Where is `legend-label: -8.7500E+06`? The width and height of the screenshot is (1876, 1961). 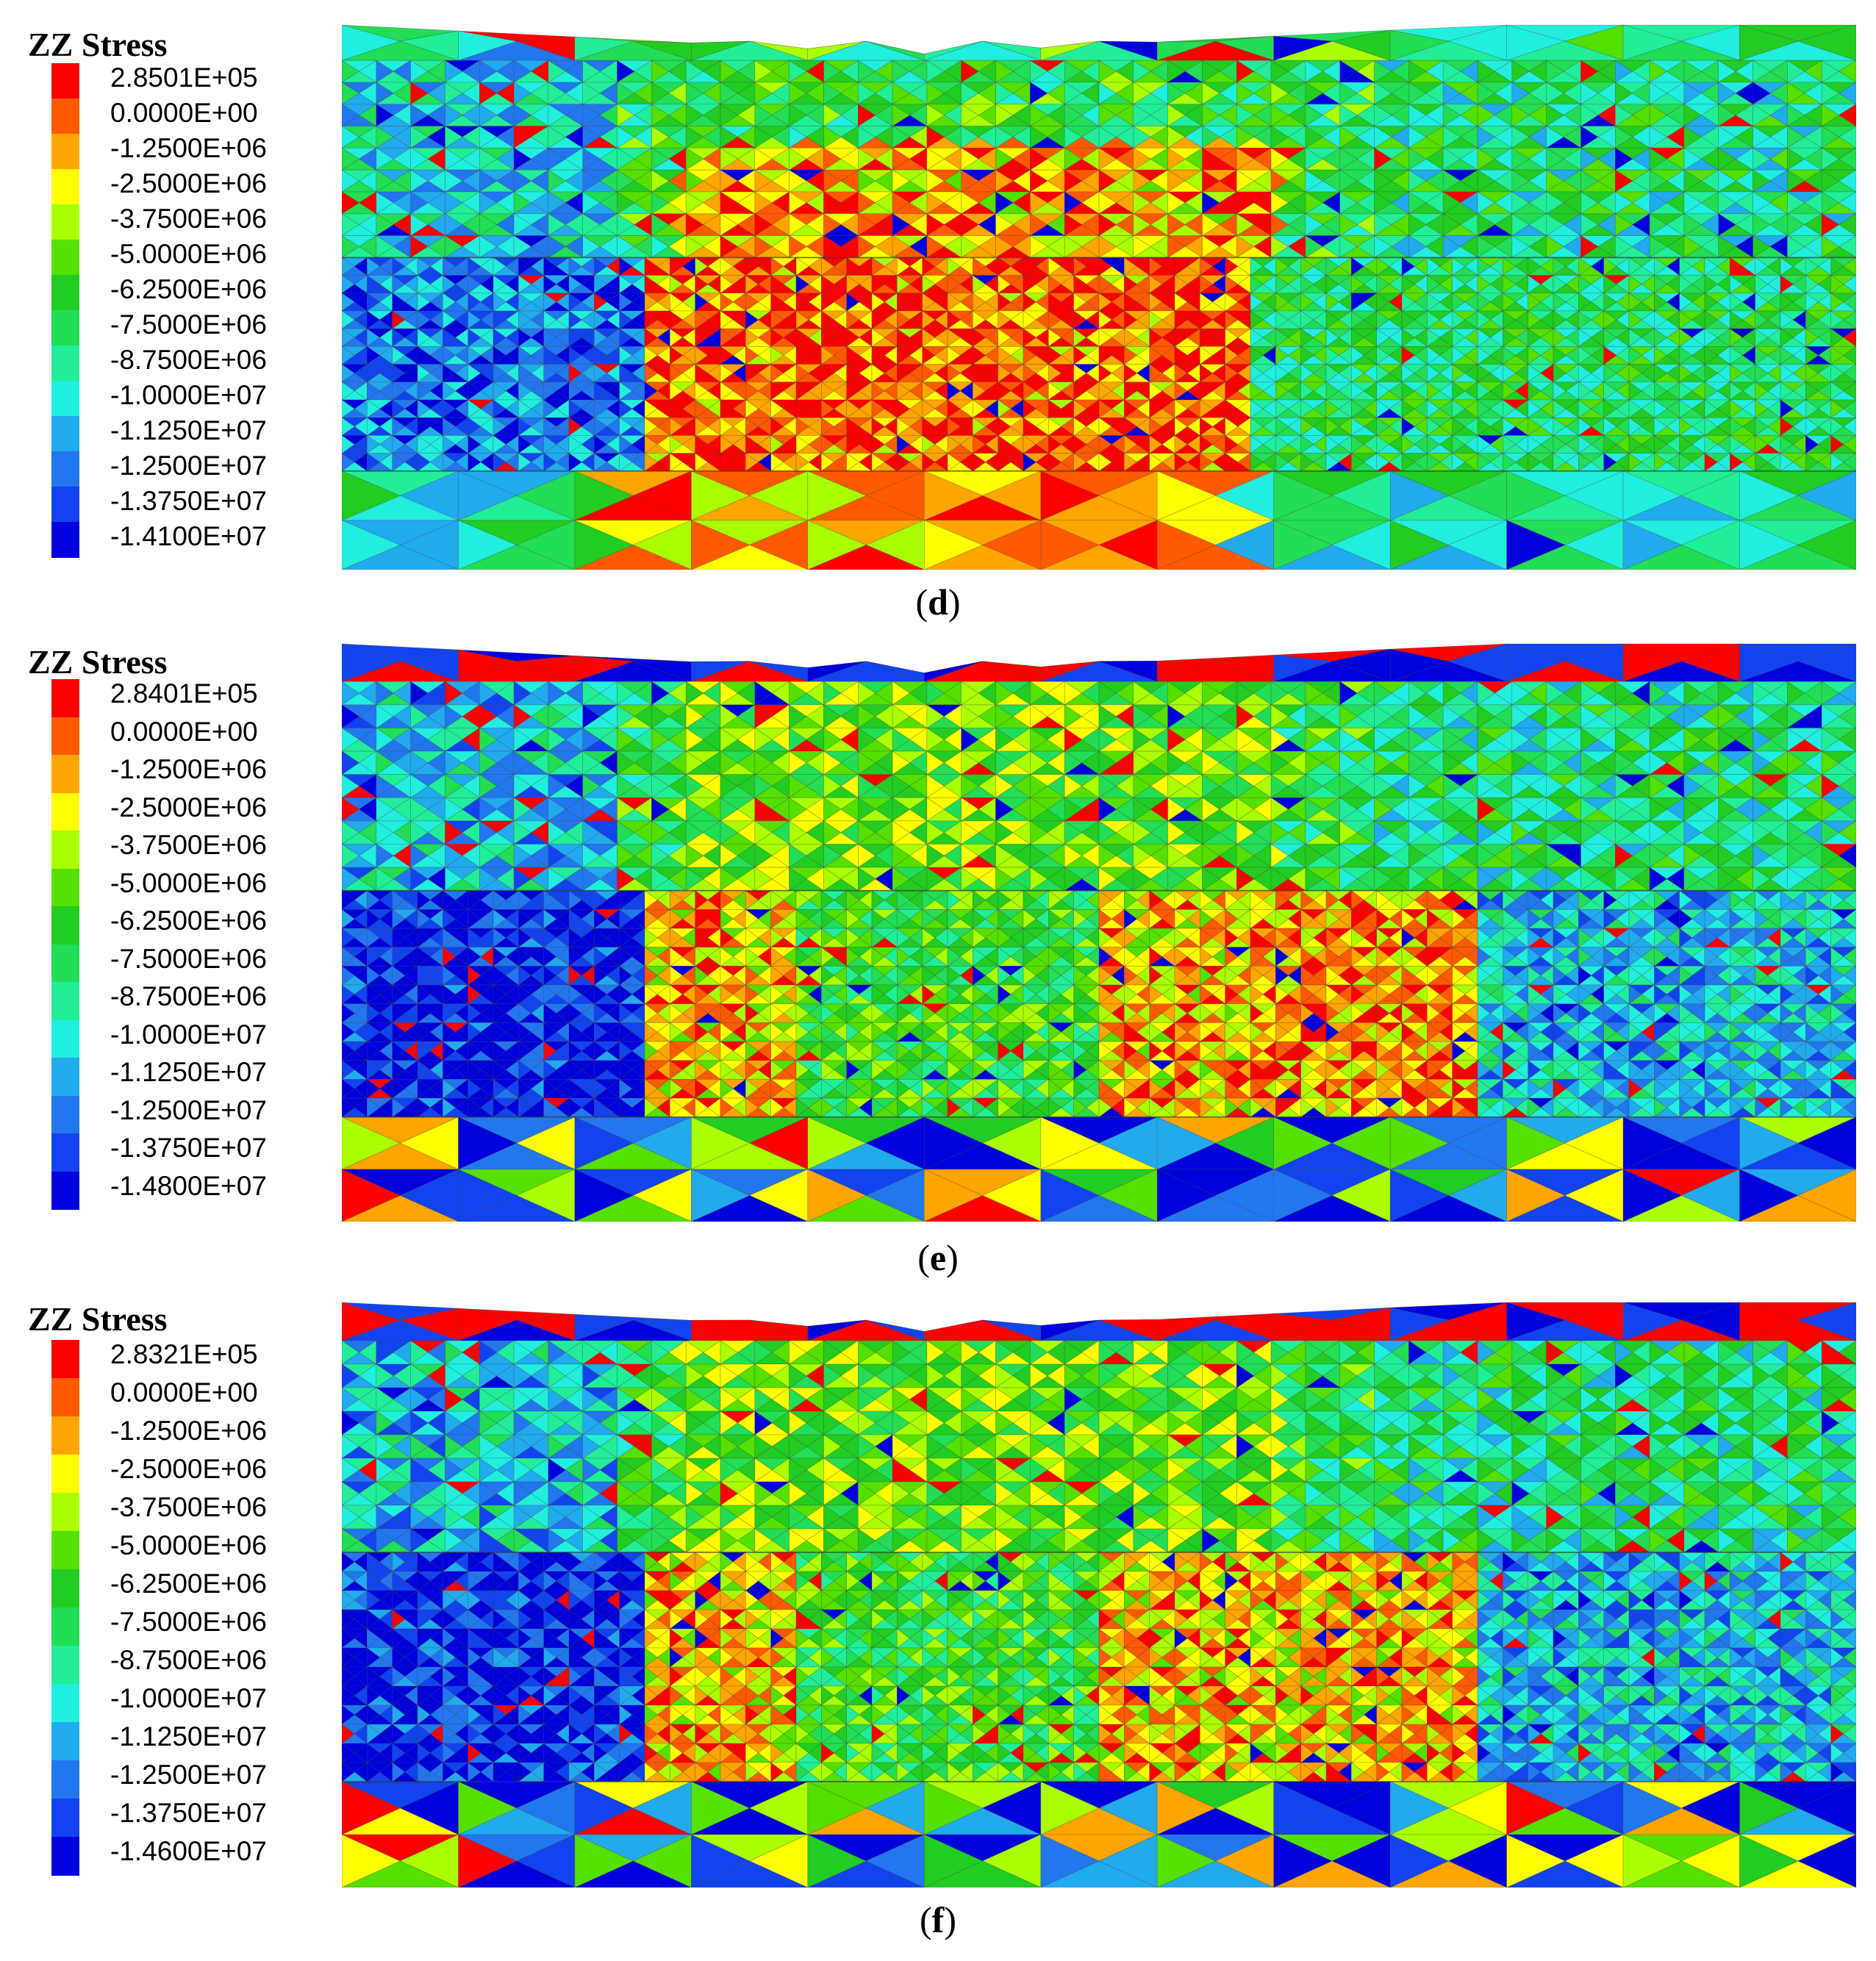 legend-label: -8.7500E+06 is located at coordinates (188, 996).